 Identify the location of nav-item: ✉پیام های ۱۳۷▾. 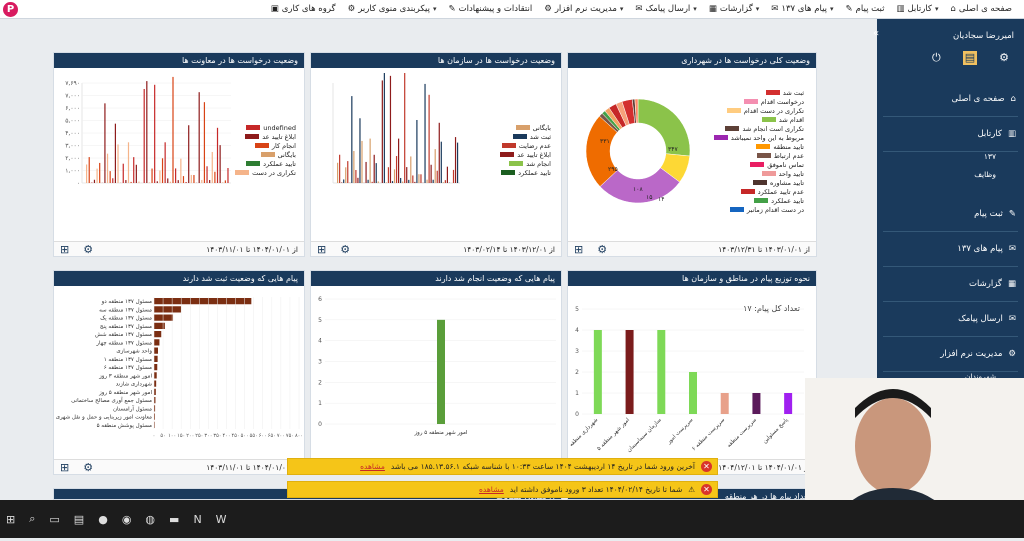
(802, 9).